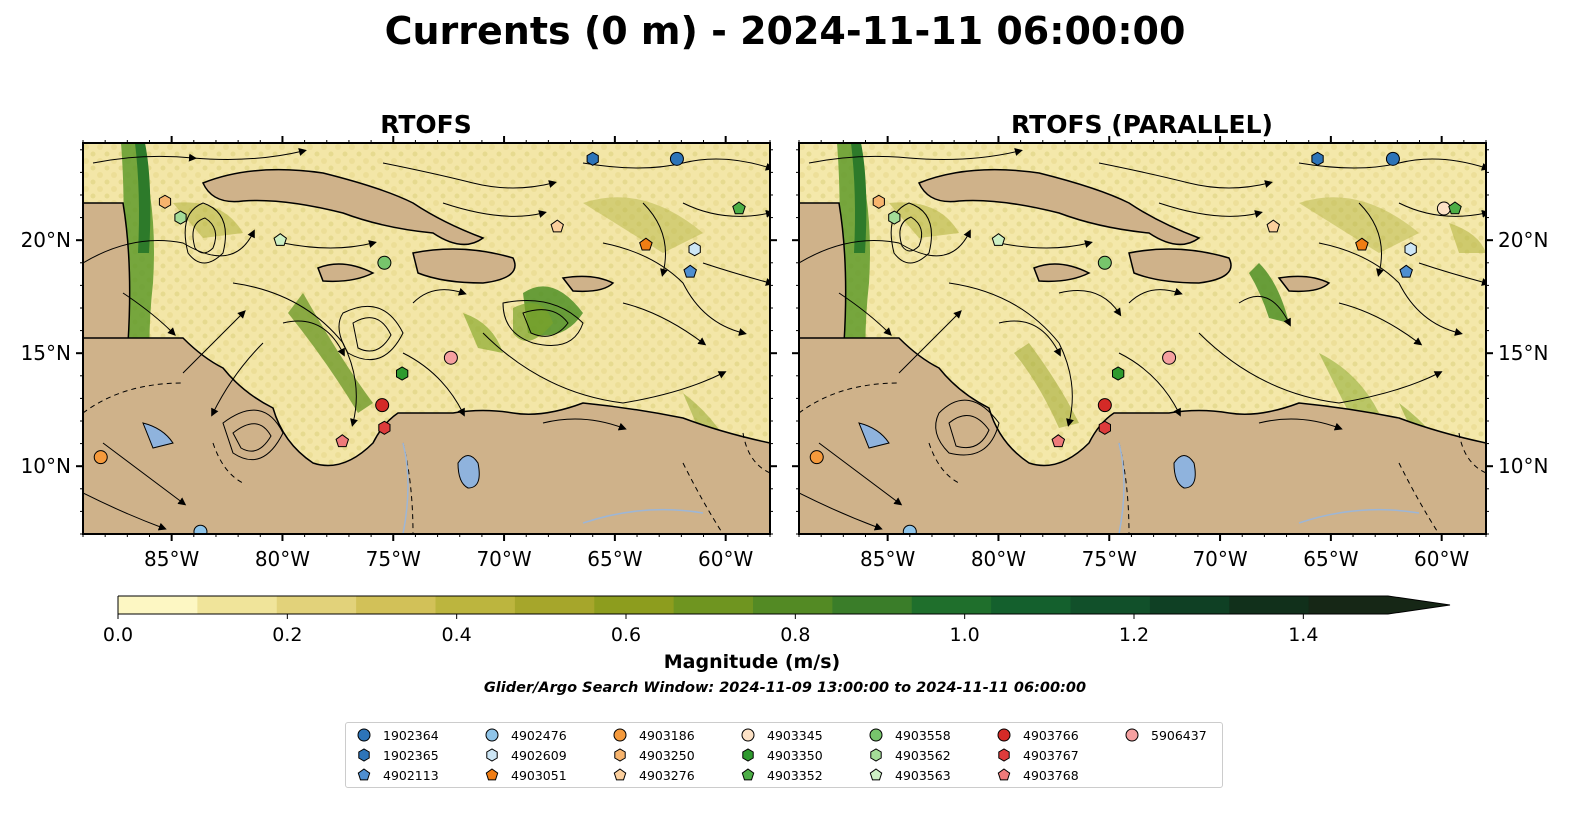  What do you see at coordinates (785, 31) in the screenshot?
I see `figure-title: Currents (0 m) - 2024-11-11 06:00:00` at bounding box center [785, 31].